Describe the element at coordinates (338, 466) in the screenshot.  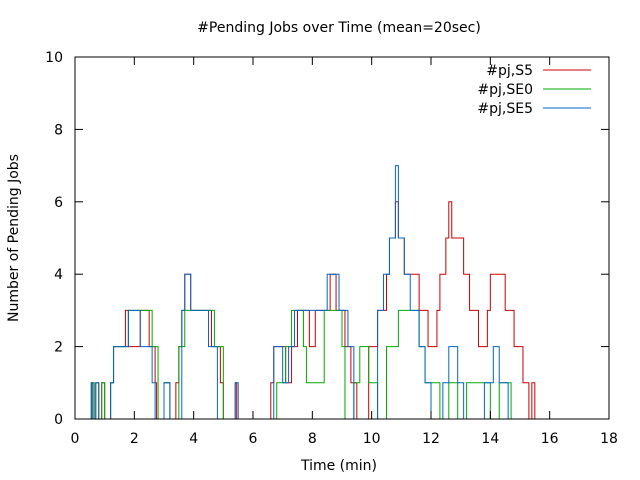
I see `x-axis-label: Time (min)` at that location.